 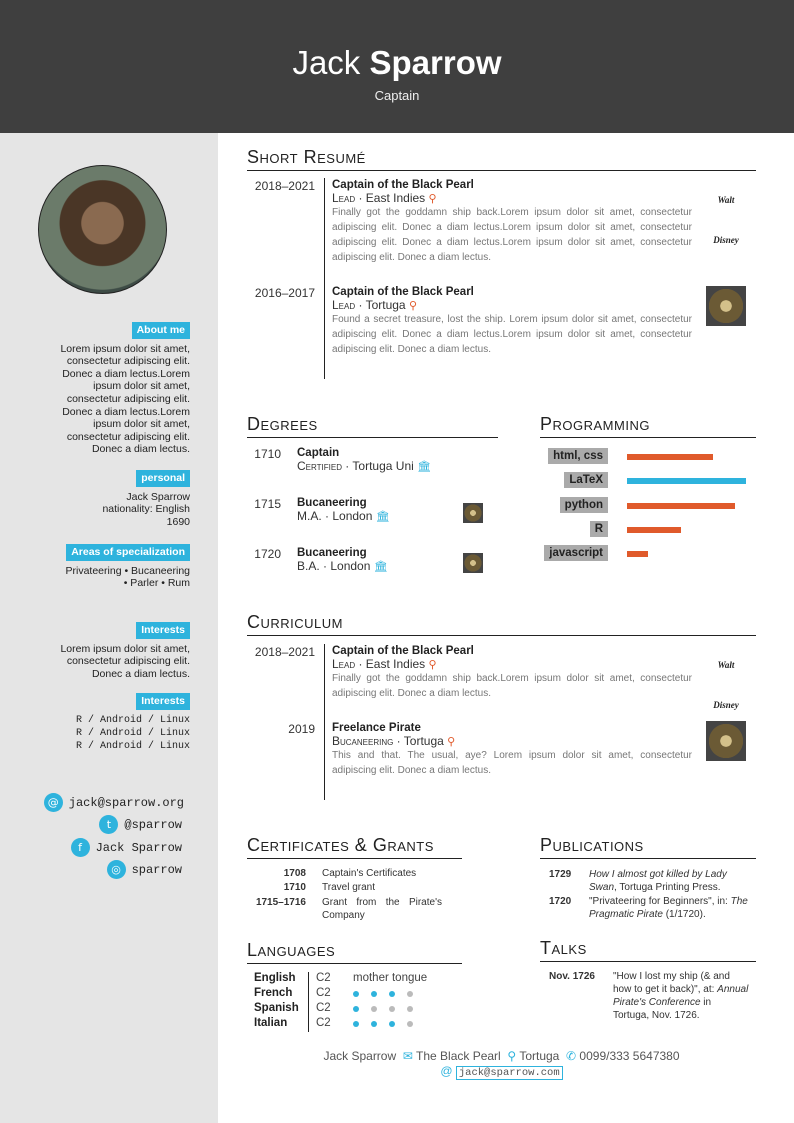 I want to click on footer-email-link: jack@sparrow.com, so click(x=509, y=1073).